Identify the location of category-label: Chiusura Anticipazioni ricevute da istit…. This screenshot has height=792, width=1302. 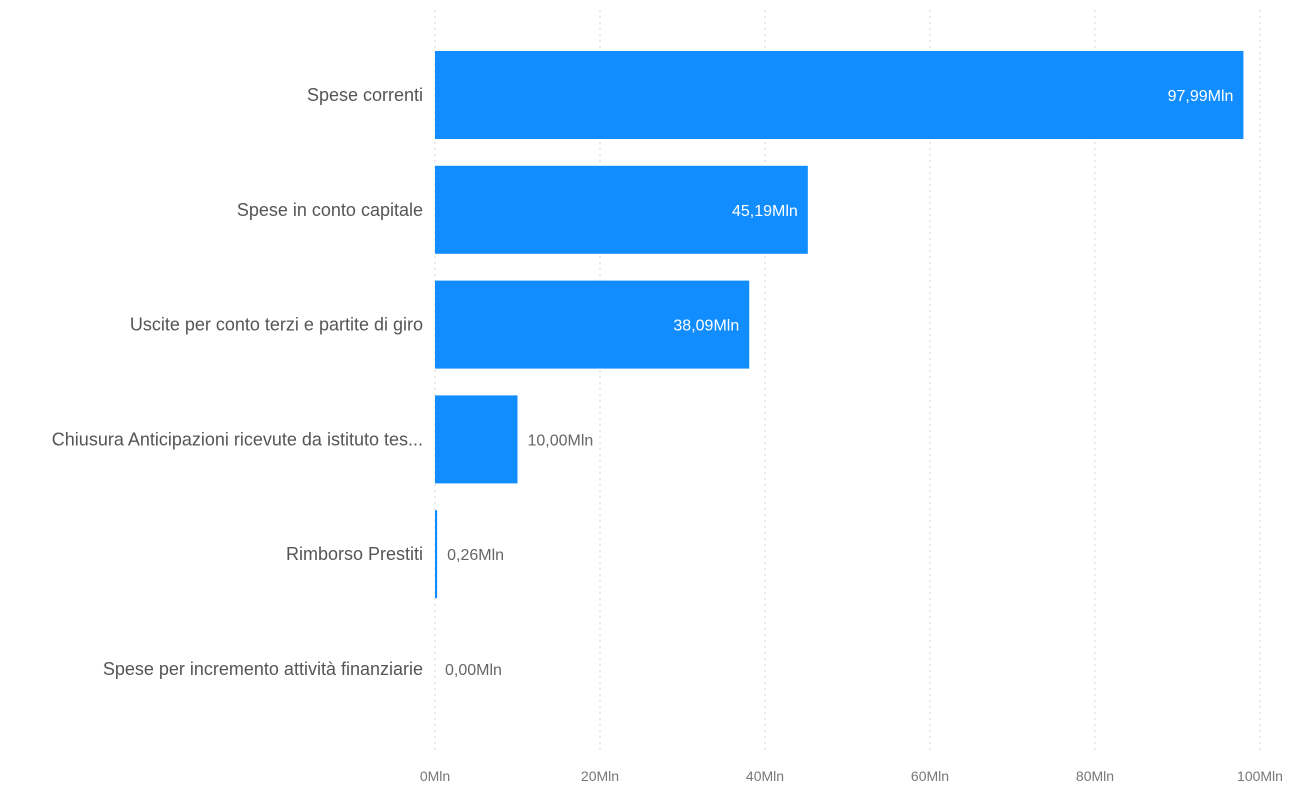
(237, 439).